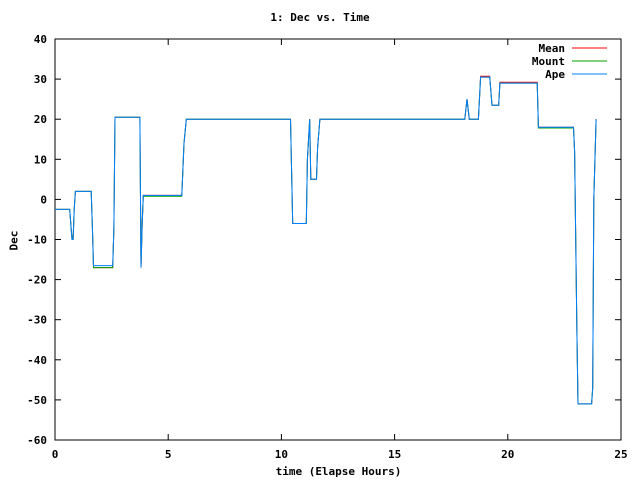  I want to click on chart-title: 1: Dec vs. Time, so click(320, 17).